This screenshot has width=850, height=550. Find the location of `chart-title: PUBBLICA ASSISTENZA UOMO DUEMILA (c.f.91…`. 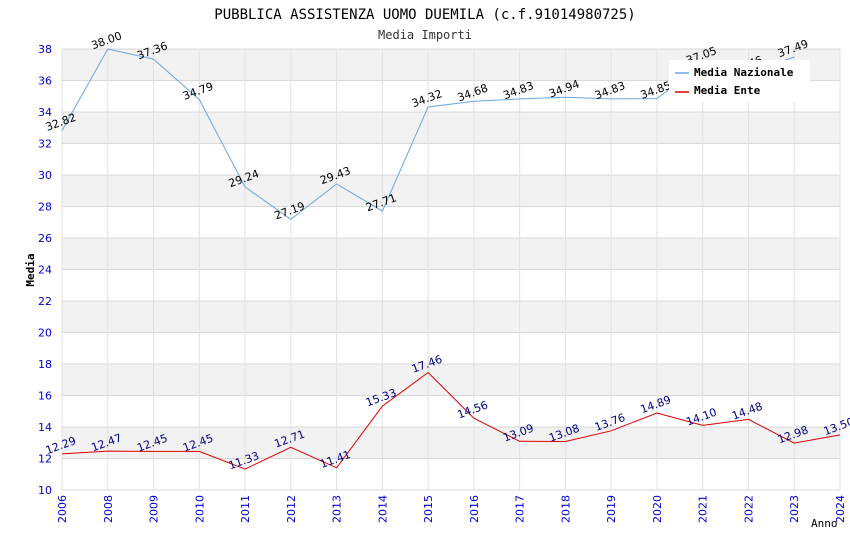

chart-title: PUBBLICA ASSISTENZA UOMO DUEMILA (c.f.91… is located at coordinates (424, 15).